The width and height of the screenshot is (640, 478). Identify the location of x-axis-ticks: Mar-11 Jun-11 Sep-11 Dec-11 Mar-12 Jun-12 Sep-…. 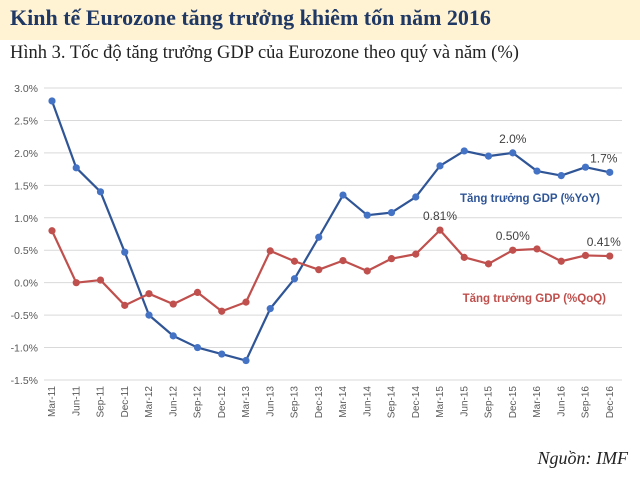
(331, 402).